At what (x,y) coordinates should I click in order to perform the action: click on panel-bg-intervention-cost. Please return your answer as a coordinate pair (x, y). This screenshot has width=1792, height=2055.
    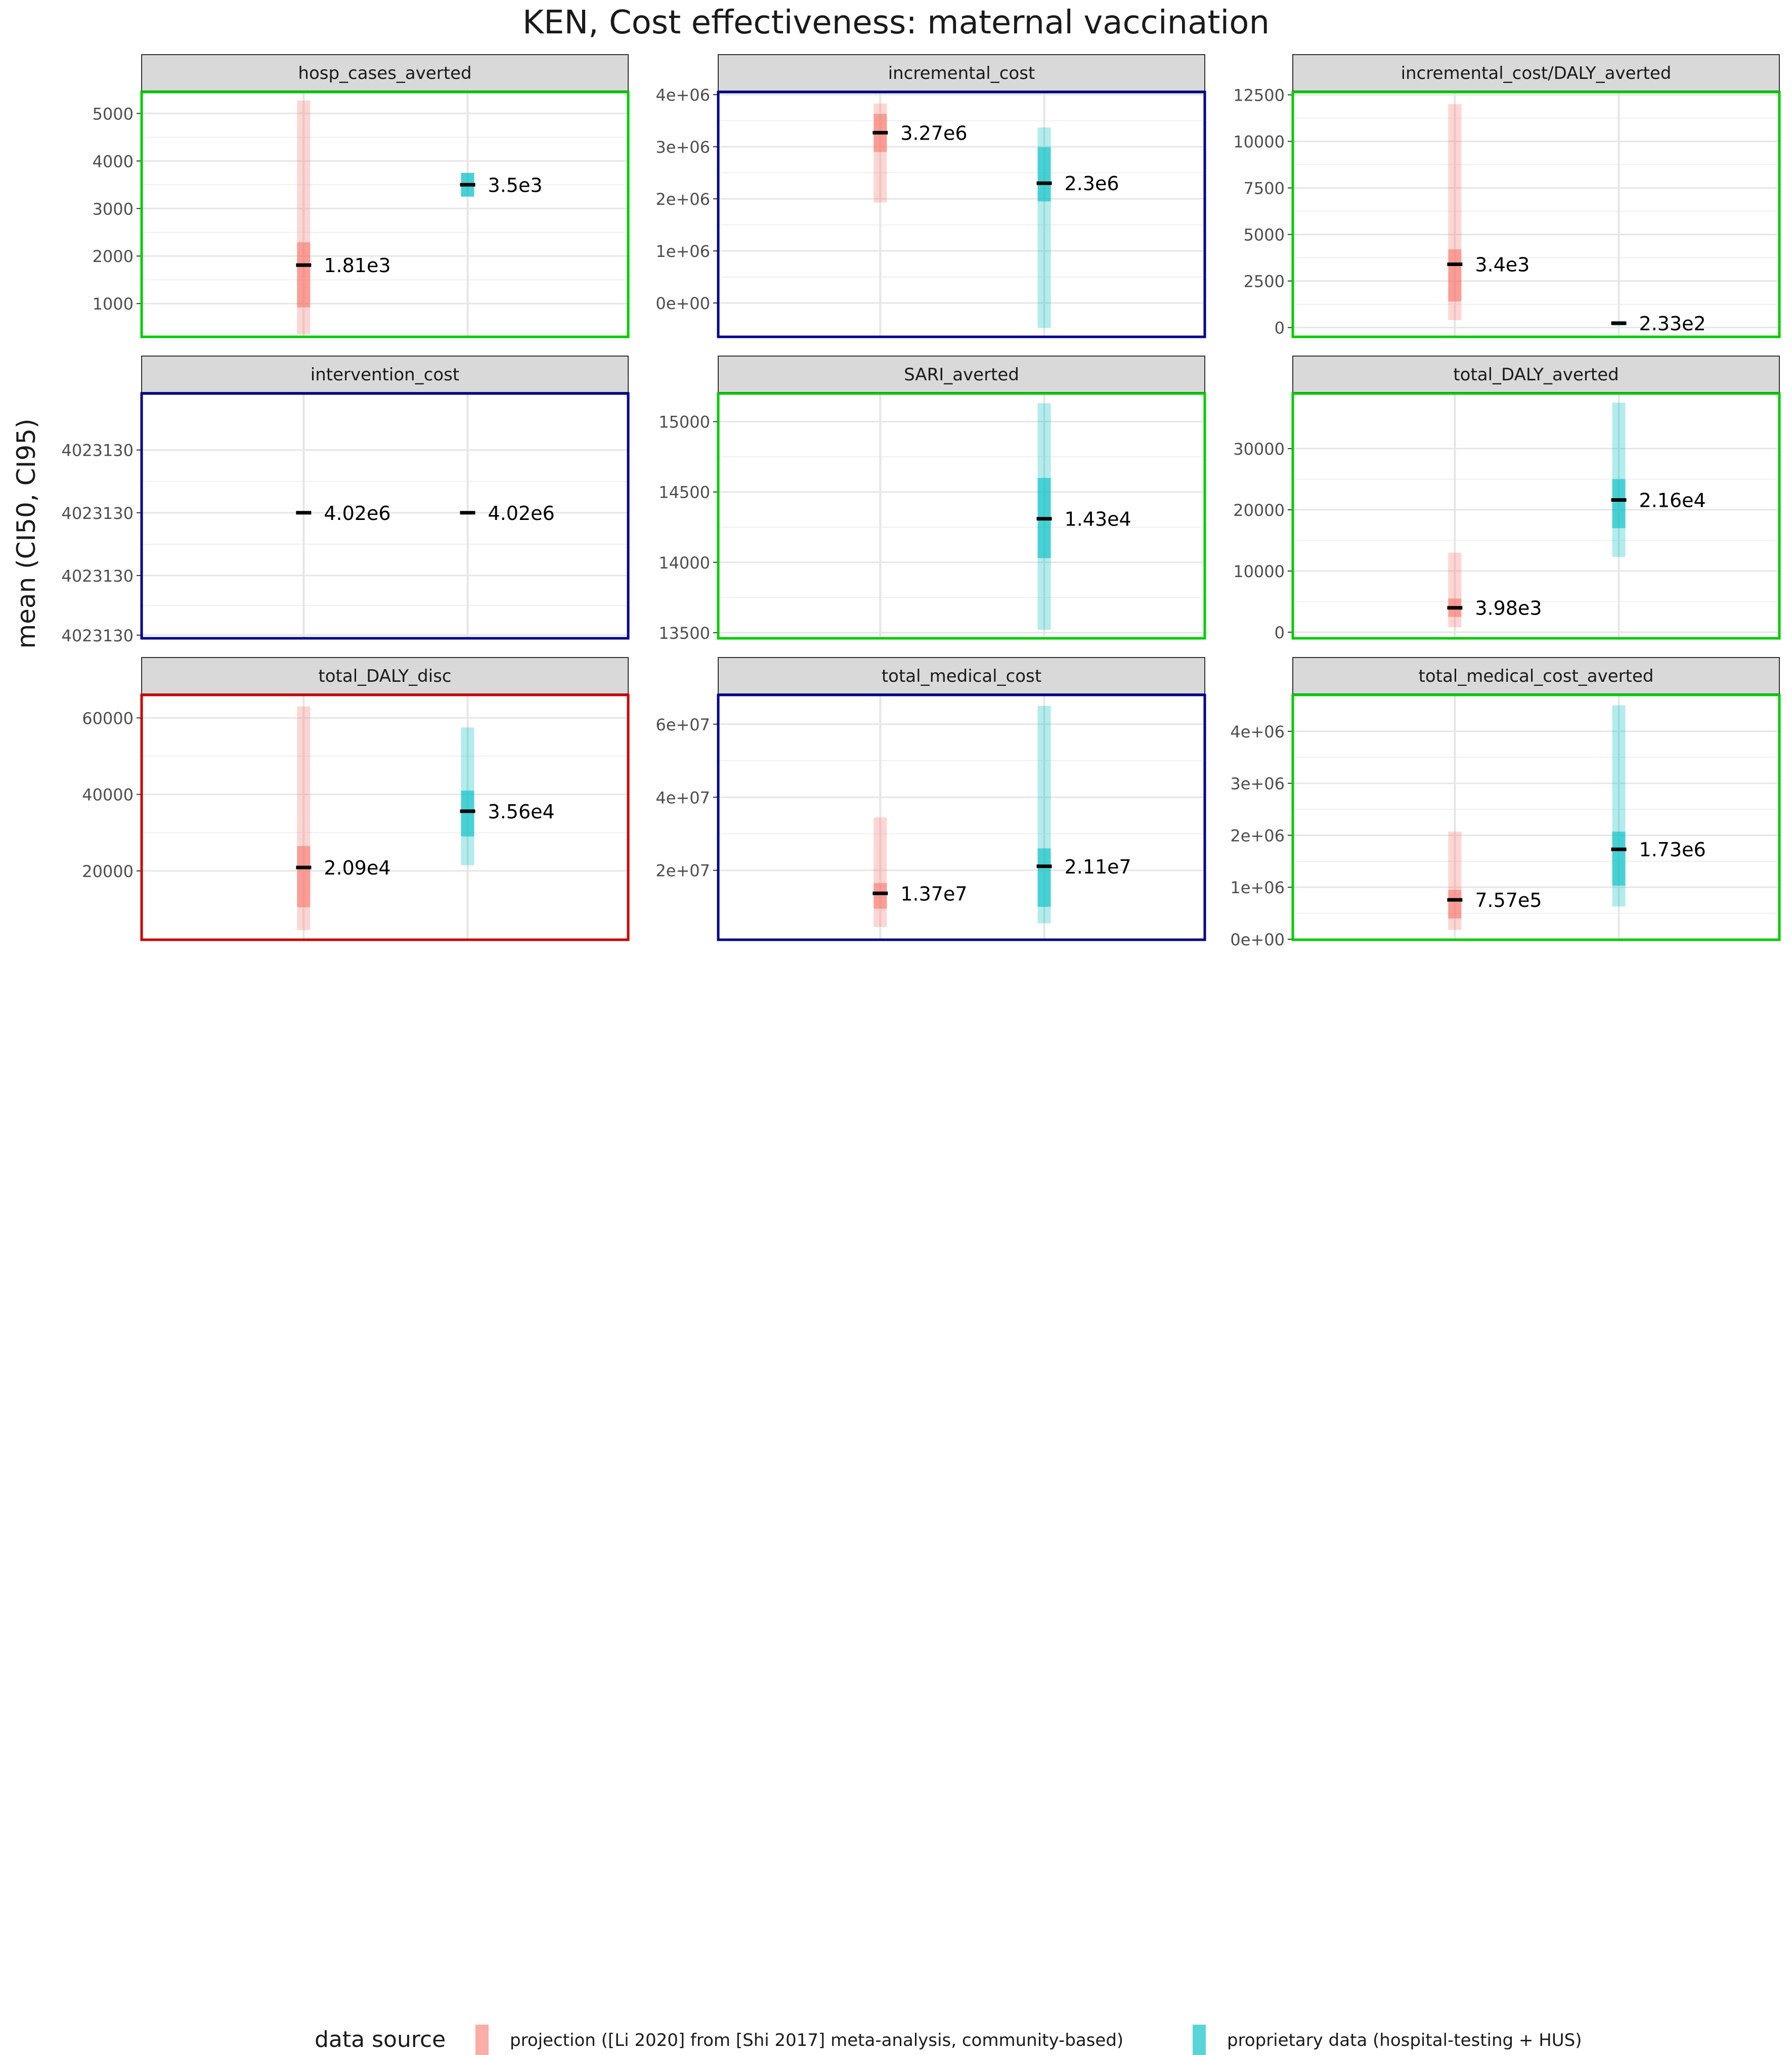
    Looking at the image, I should click on (385, 515).